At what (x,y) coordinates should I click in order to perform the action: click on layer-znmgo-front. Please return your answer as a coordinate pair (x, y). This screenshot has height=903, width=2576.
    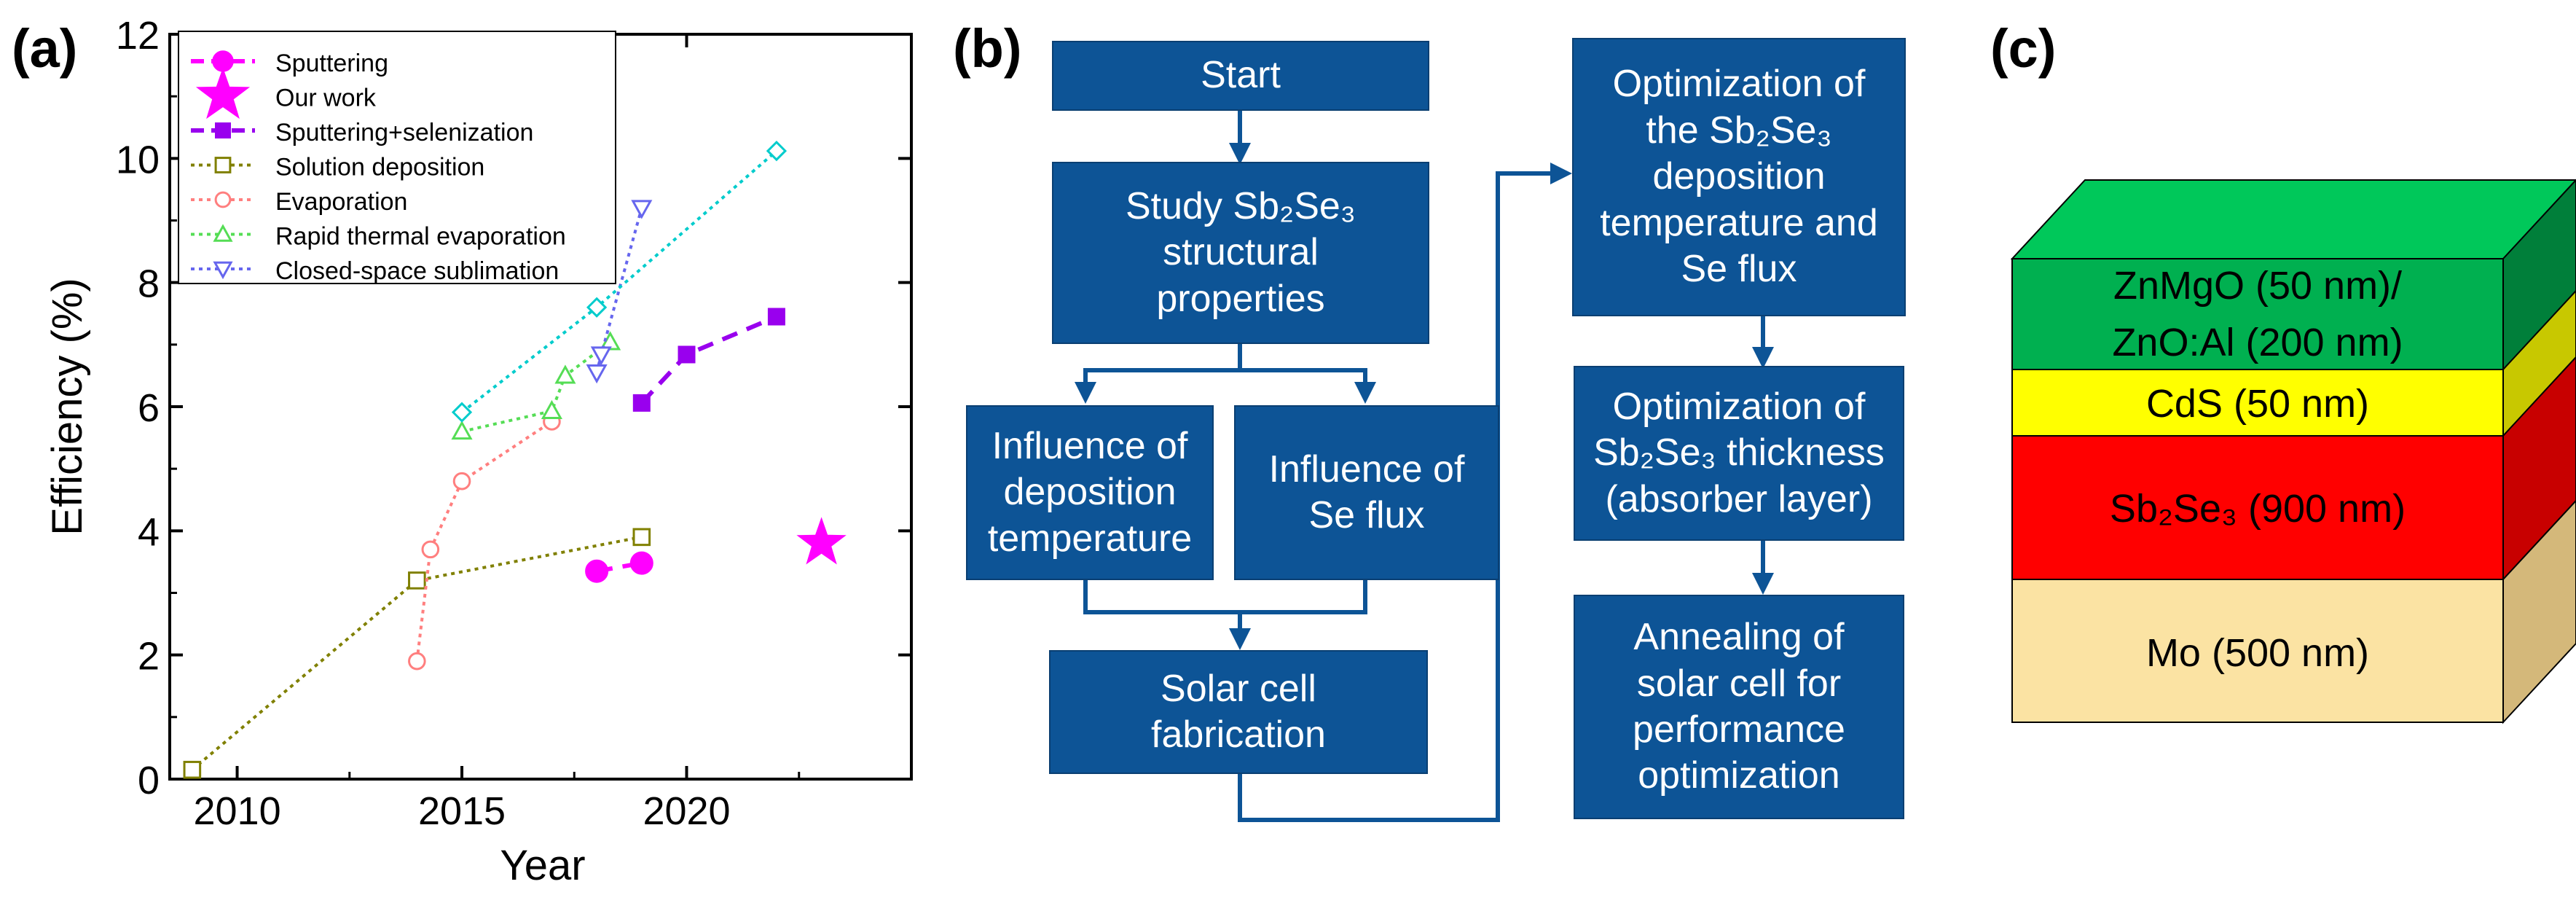
    Looking at the image, I should click on (2257, 314).